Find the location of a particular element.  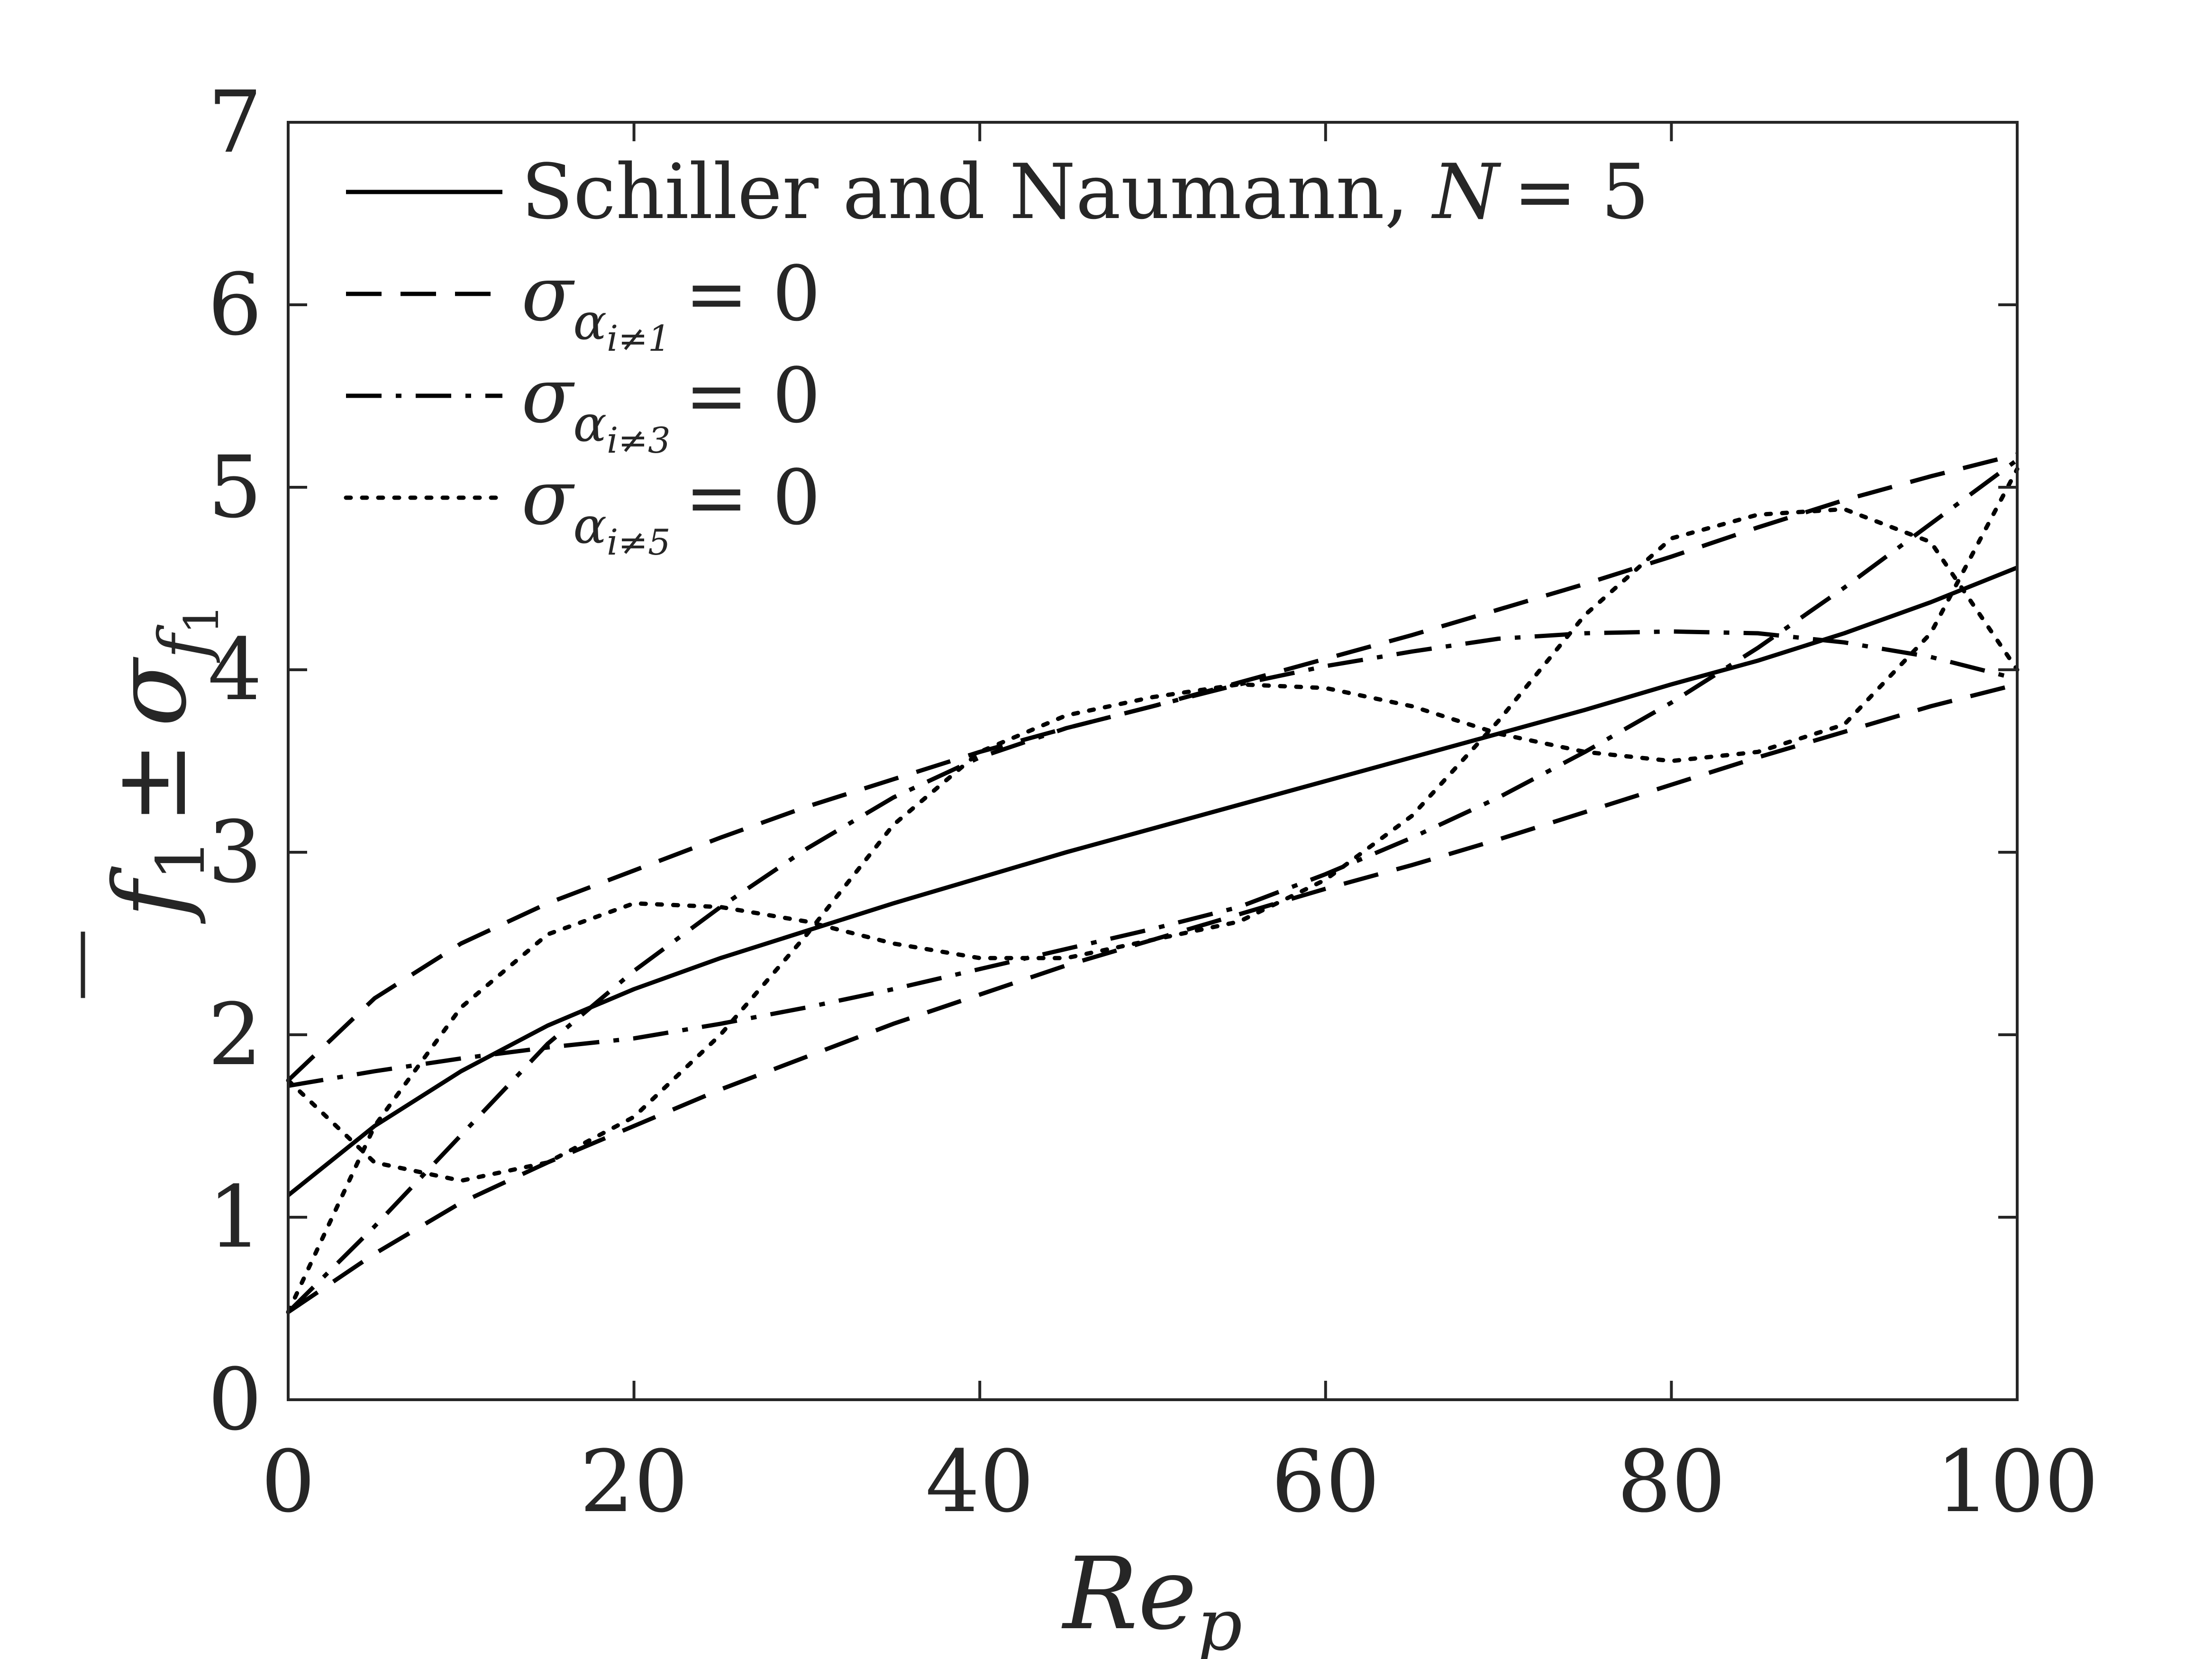

x-tick-label: 80 is located at coordinates (1671, 1481).